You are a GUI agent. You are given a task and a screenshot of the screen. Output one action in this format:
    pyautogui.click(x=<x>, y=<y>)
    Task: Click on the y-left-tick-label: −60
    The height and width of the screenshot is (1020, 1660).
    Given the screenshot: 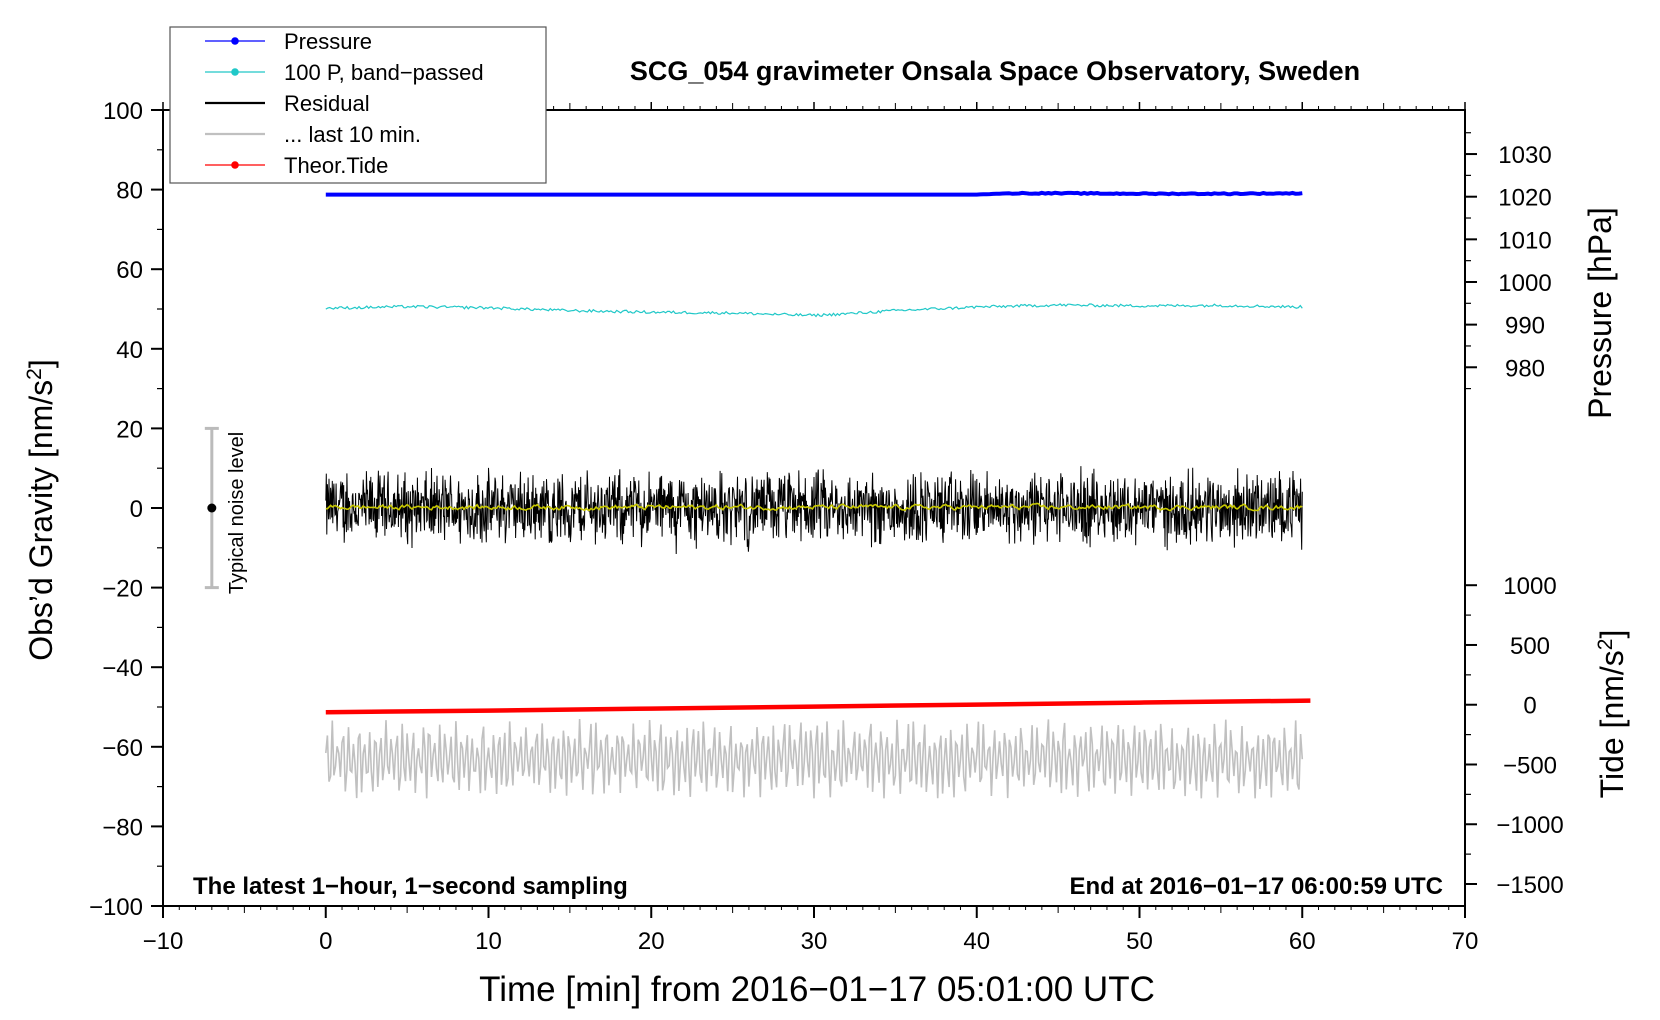 What is the action you would take?
    pyautogui.click(x=122, y=748)
    